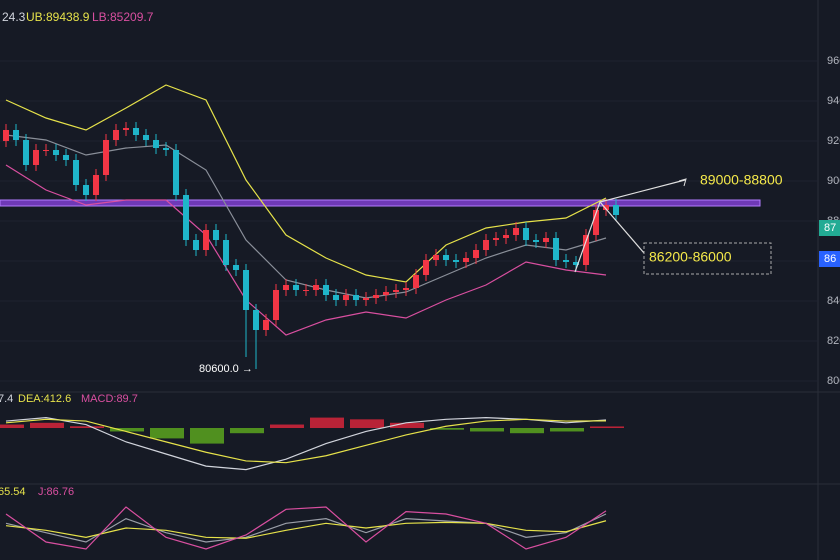  Describe the element at coordinates (14, 17) in the screenshot. I see `bb-label: 24.3` at that location.